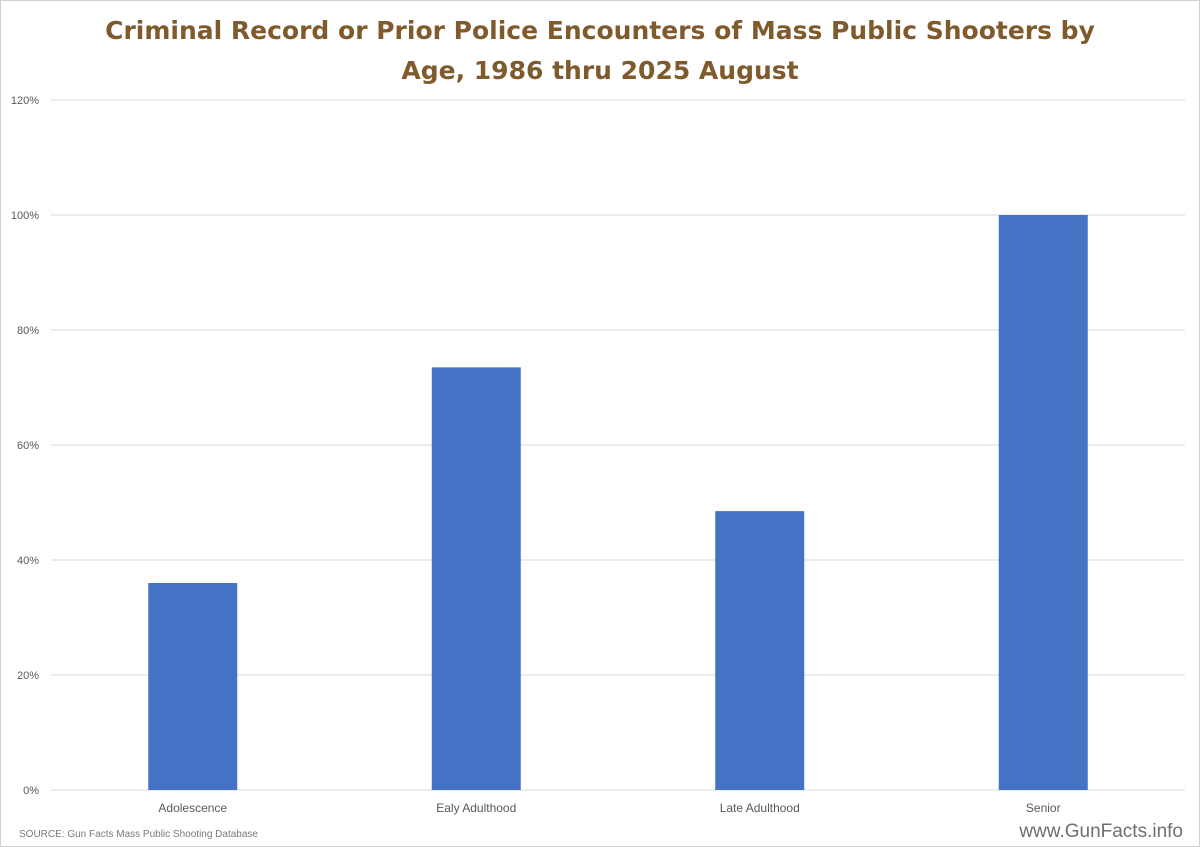 This screenshot has height=847, width=1200. Describe the element at coordinates (28, 676) in the screenshot. I see `y-tick-label: 20%` at that location.